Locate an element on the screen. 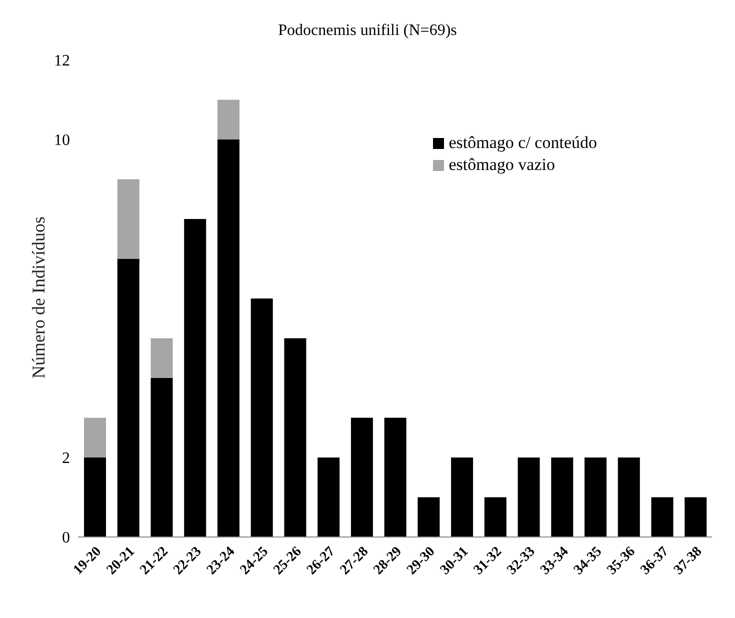  y-tick-label: 10 is located at coordinates (62, 141).